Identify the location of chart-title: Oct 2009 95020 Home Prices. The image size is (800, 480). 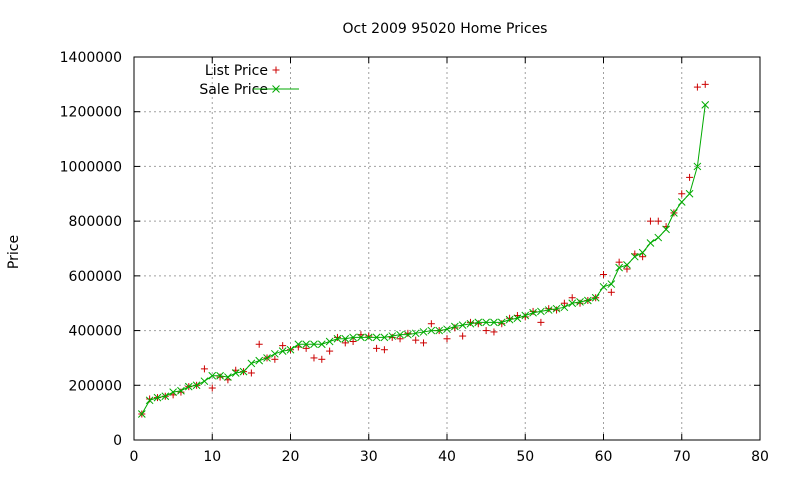
(445, 29).